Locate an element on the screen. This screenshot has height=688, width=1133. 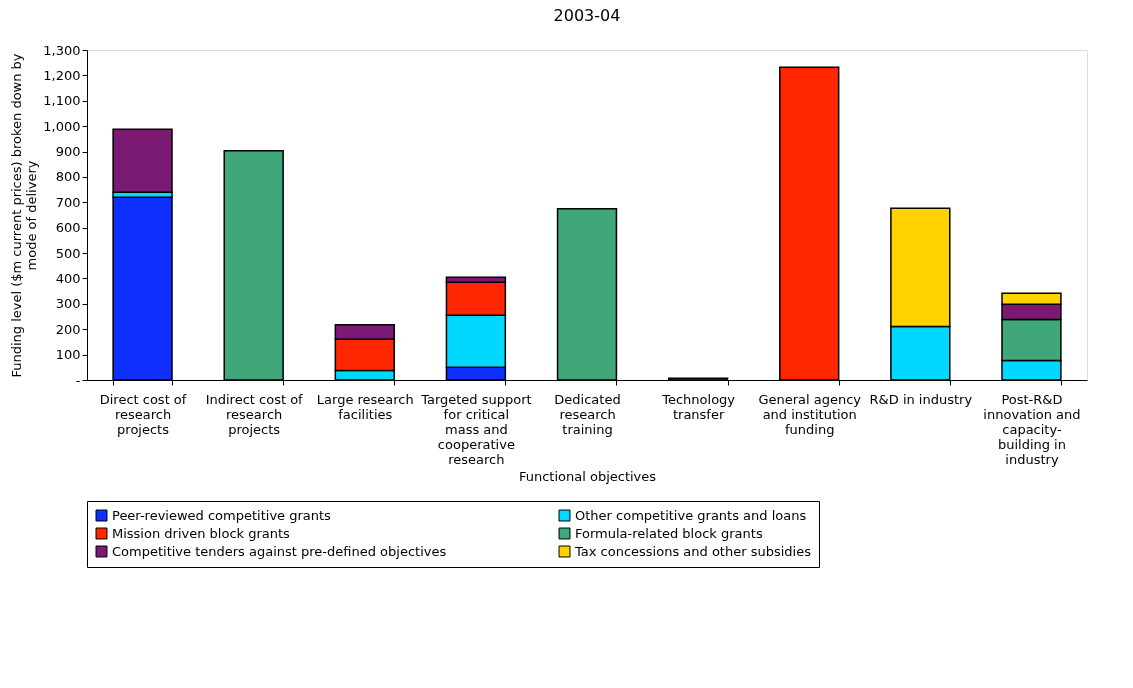
x-tick-label: R&D in industry is located at coordinates (921, 399).